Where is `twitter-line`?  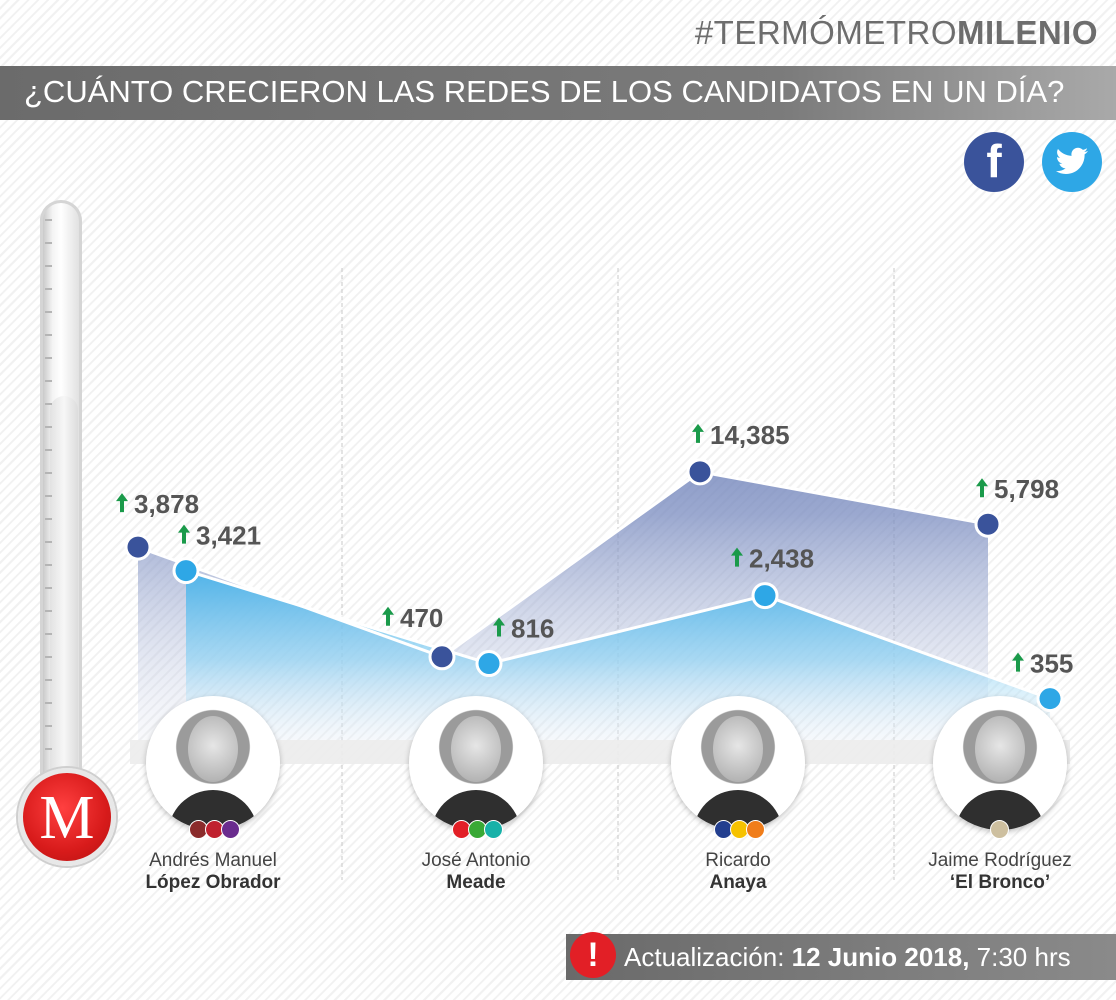 twitter-line is located at coordinates (618, 635).